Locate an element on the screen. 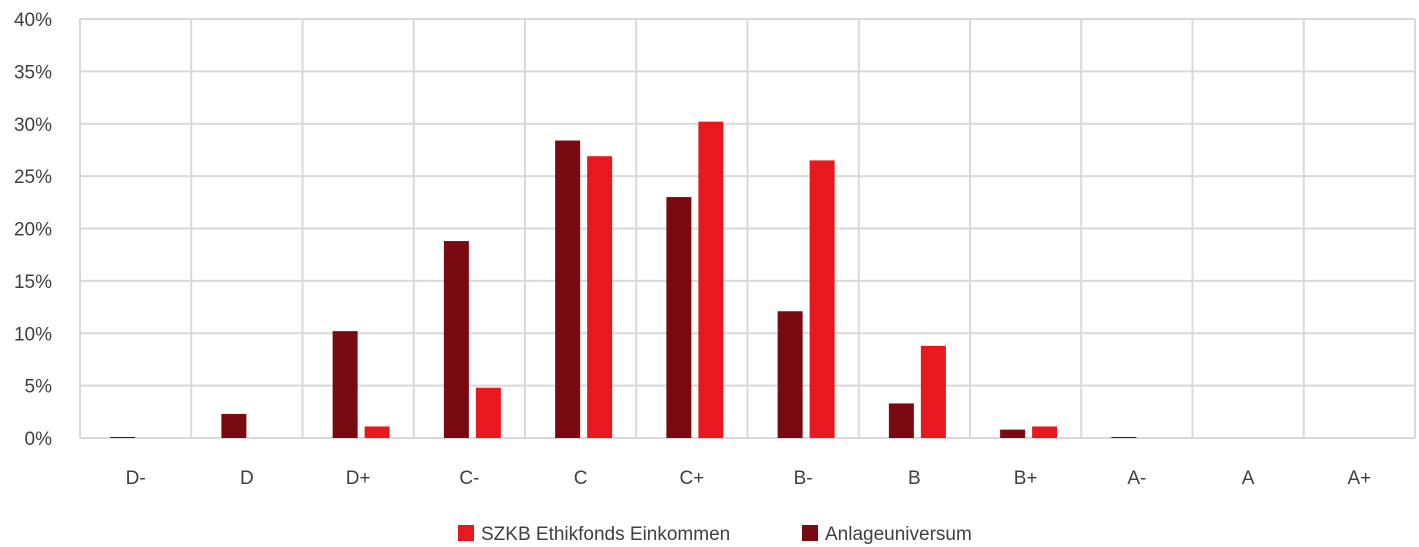  y-tick-label: 40% is located at coordinates (33, 20).